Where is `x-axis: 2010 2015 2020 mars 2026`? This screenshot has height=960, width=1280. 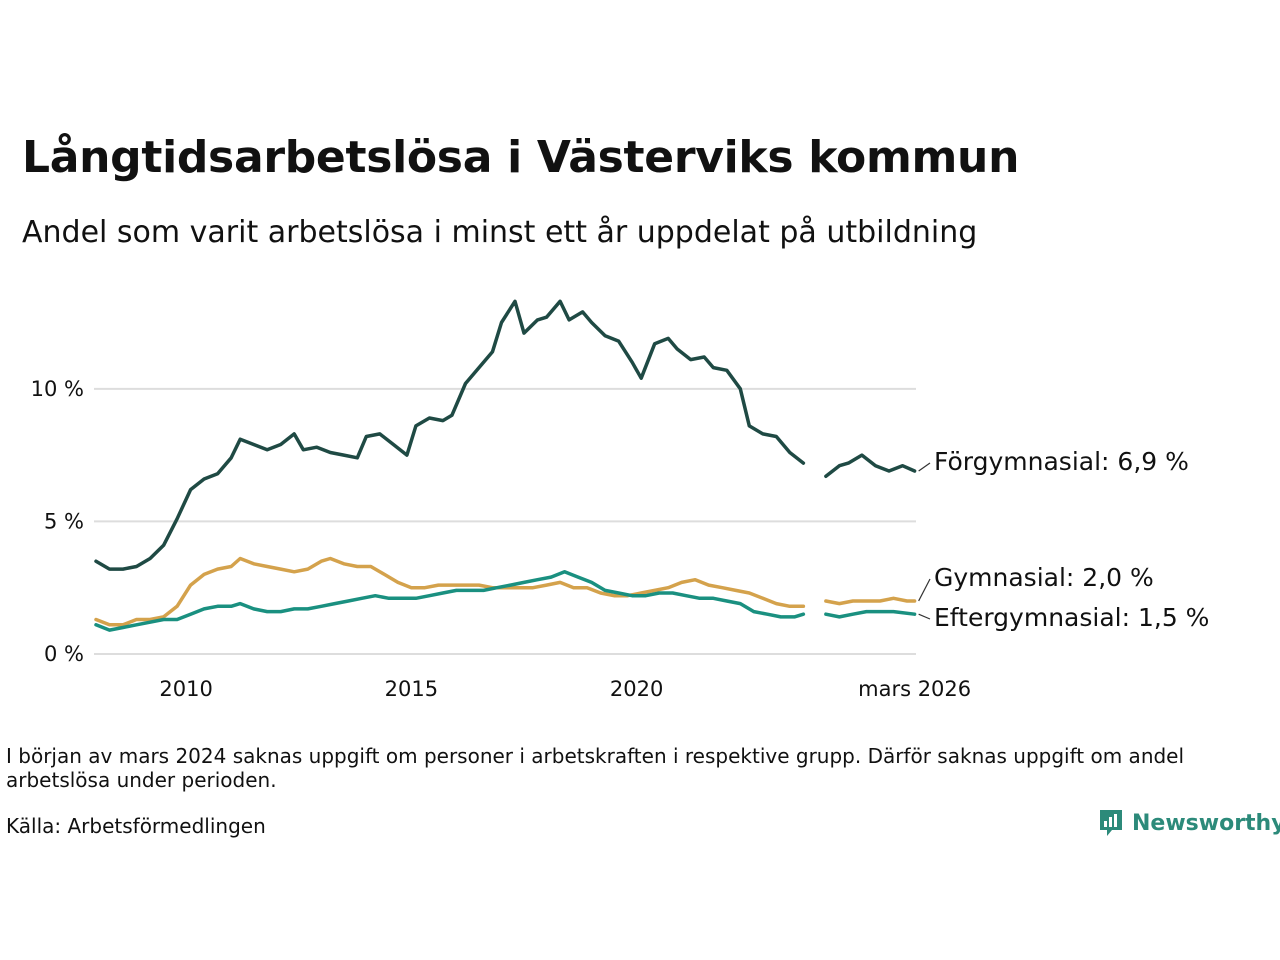 x-axis: 2010 2015 2020 mars 2026 is located at coordinates (565, 689).